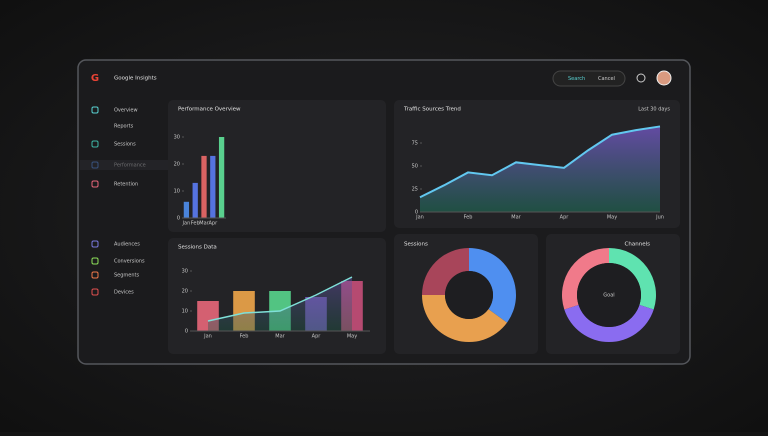  What do you see at coordinates (589, 78) in the screenshot?
I see `search-box` at bounding box center [589, 78].